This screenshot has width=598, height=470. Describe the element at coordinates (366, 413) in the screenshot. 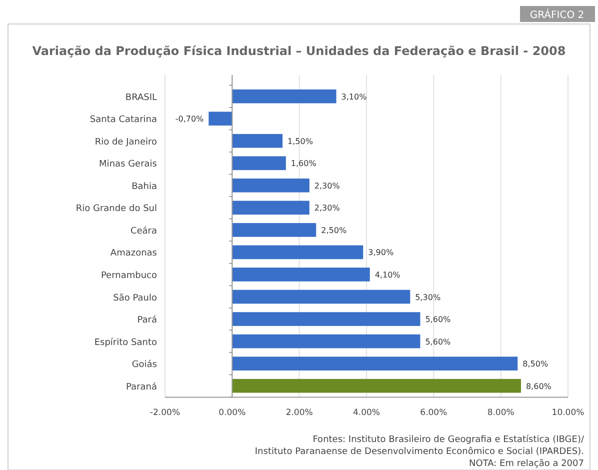

I see `x-tick-label: 4.00%` at that location.